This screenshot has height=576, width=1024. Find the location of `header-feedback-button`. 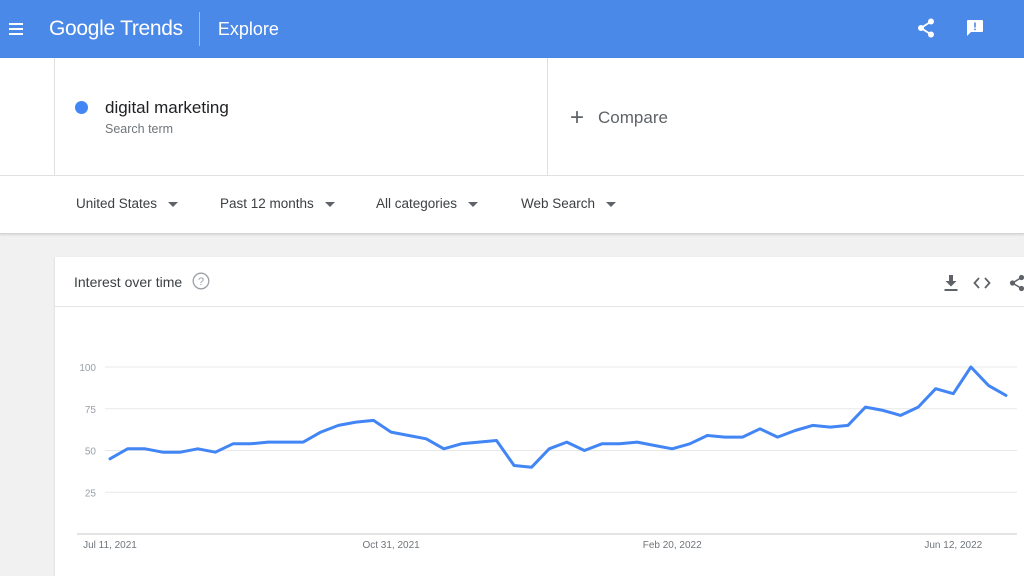

header-feedback-button is located at coordinates (975, 28).